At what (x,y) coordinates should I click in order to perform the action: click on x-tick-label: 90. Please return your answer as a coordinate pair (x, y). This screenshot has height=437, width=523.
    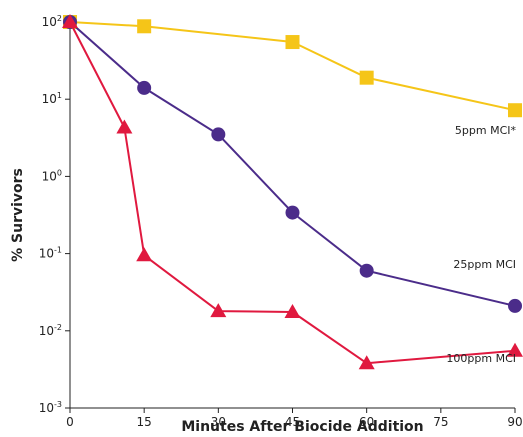
    Looking at the image, I should click on (514, 422).